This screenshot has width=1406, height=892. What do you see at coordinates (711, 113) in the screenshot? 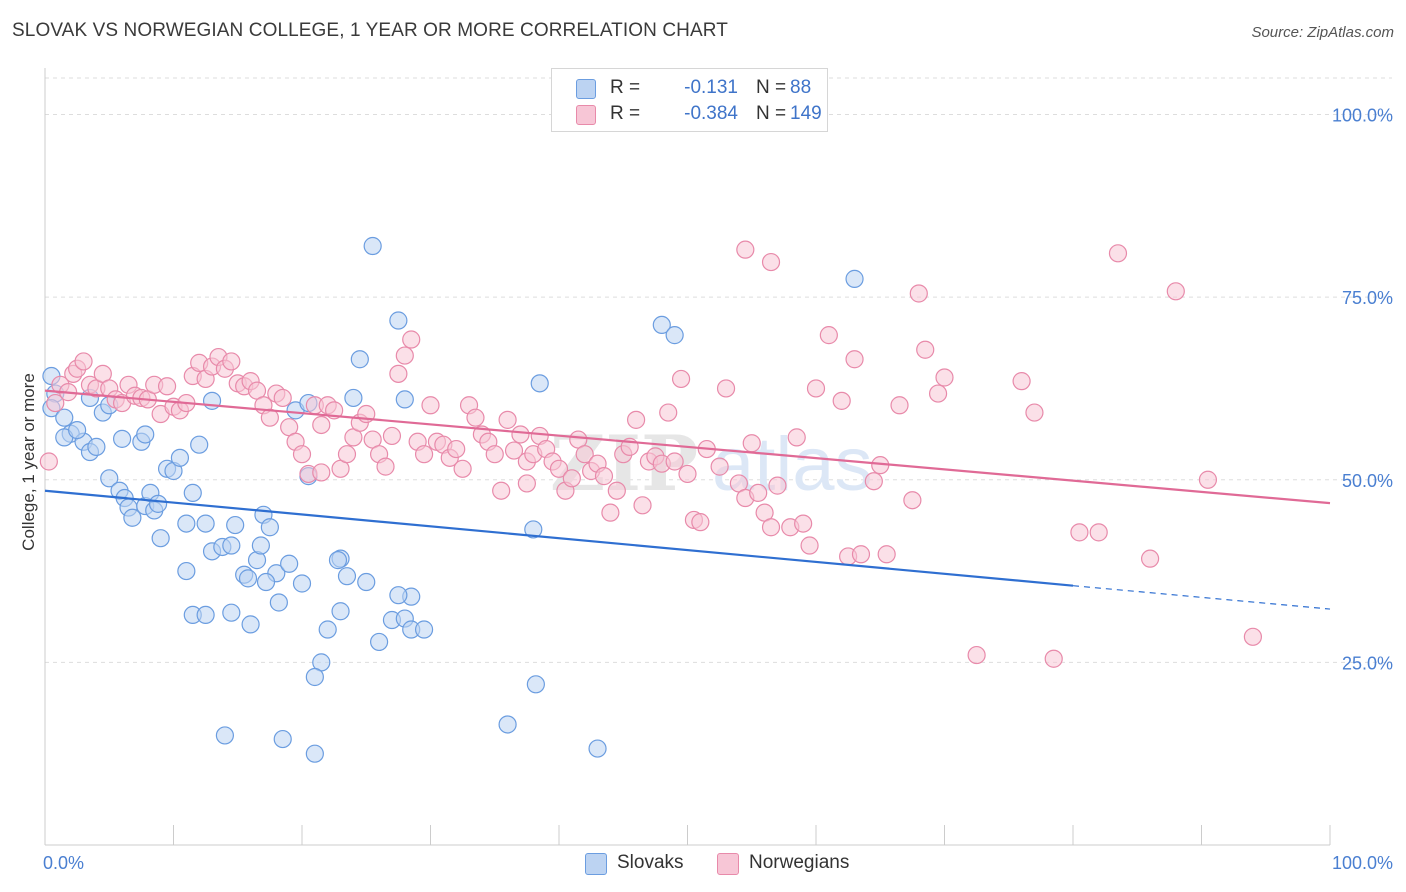
I see `legend-r-value: -0.384` at bounding box center [711, 113].